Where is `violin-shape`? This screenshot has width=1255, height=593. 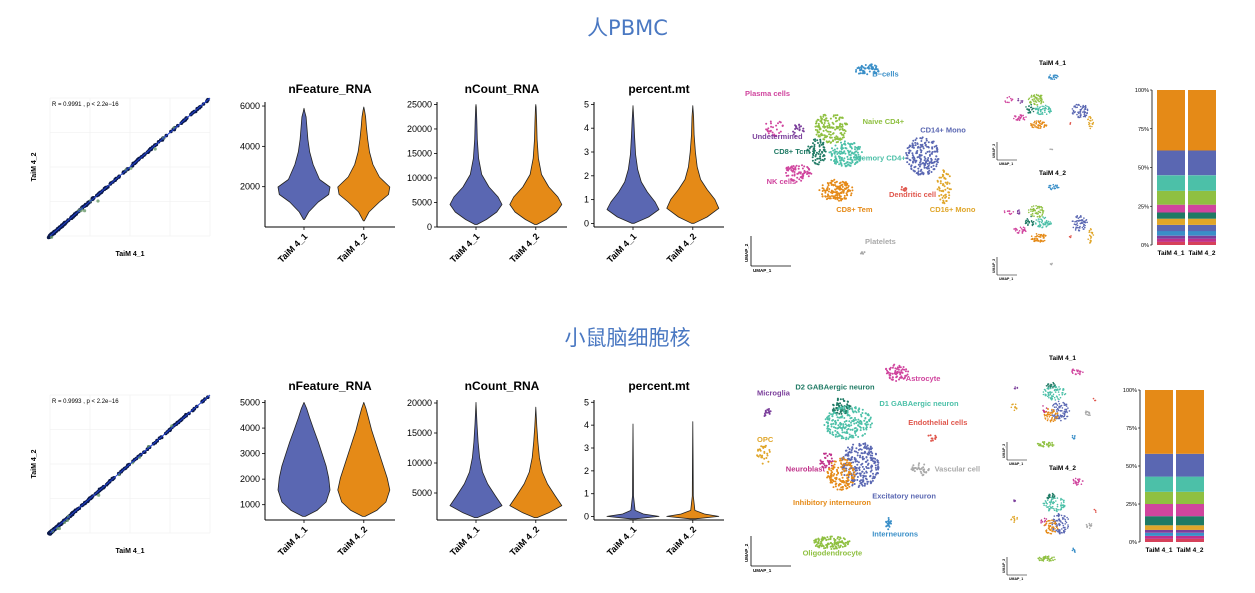 violin-shape is located at coordinates (304, 459).